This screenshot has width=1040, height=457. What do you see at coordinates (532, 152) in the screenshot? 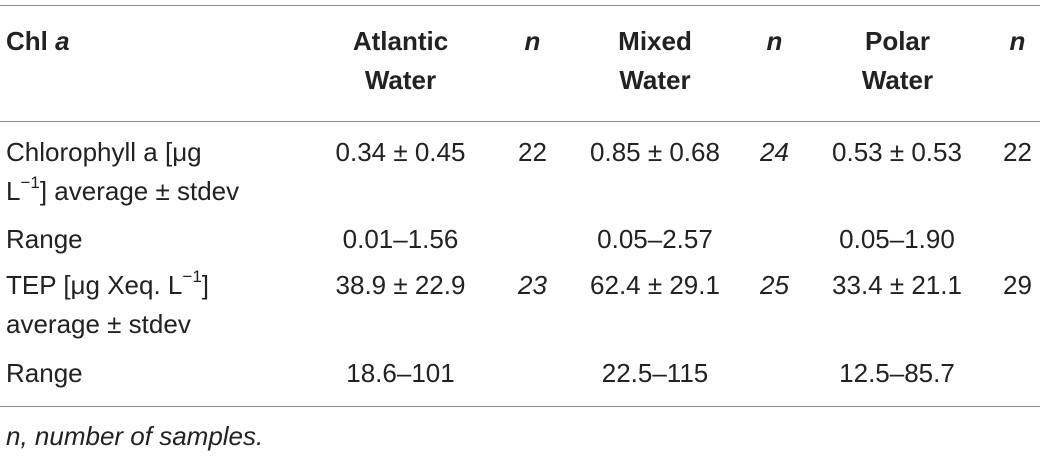
I see `row-chlorophyll-n-atlantic: 22` at bounding box center [532, 152].